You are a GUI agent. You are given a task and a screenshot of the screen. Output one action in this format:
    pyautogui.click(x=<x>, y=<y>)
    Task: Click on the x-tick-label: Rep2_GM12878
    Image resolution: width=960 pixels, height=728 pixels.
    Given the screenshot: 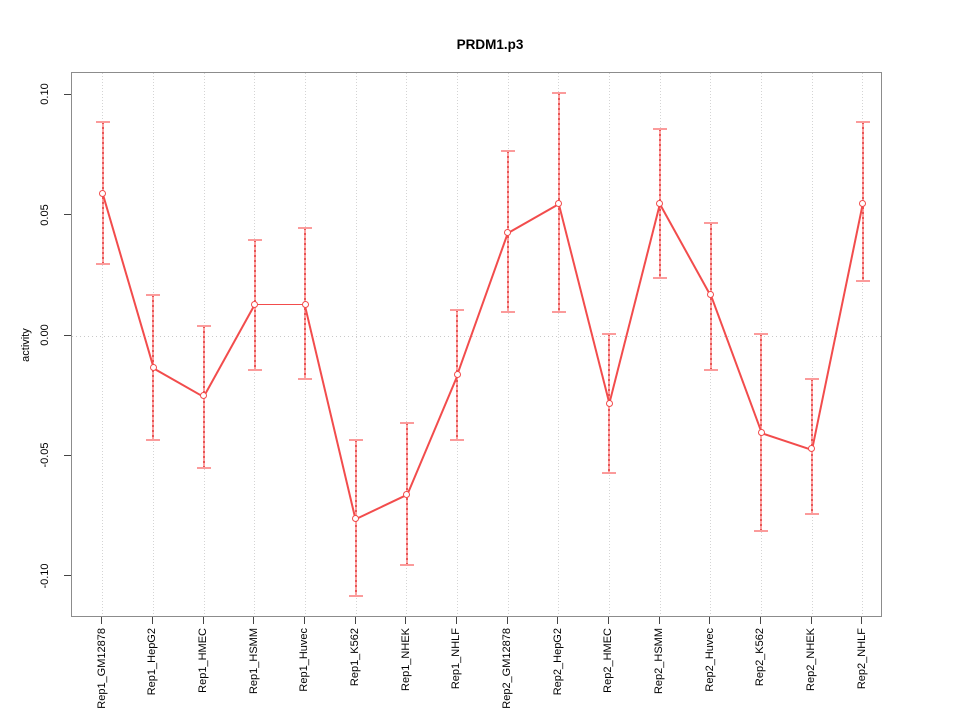 What is the action you would take?
    pyautogui.click(x=507, y=668)
    